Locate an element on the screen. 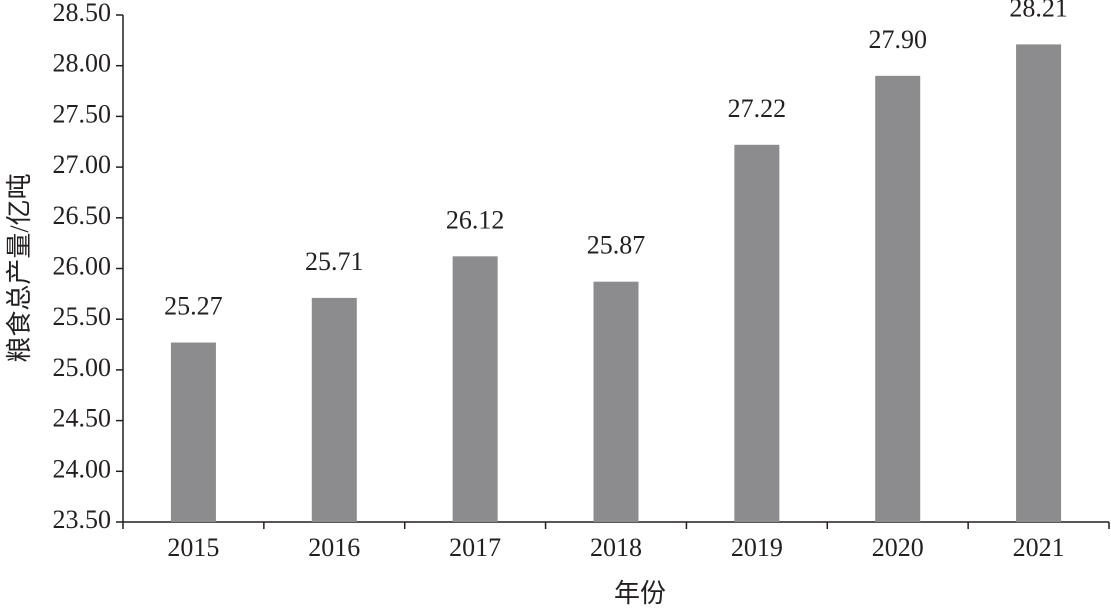 The width and height of the screenshot is (1111, 611). data-label: 28.21 is located at coordinates (1038, 11).